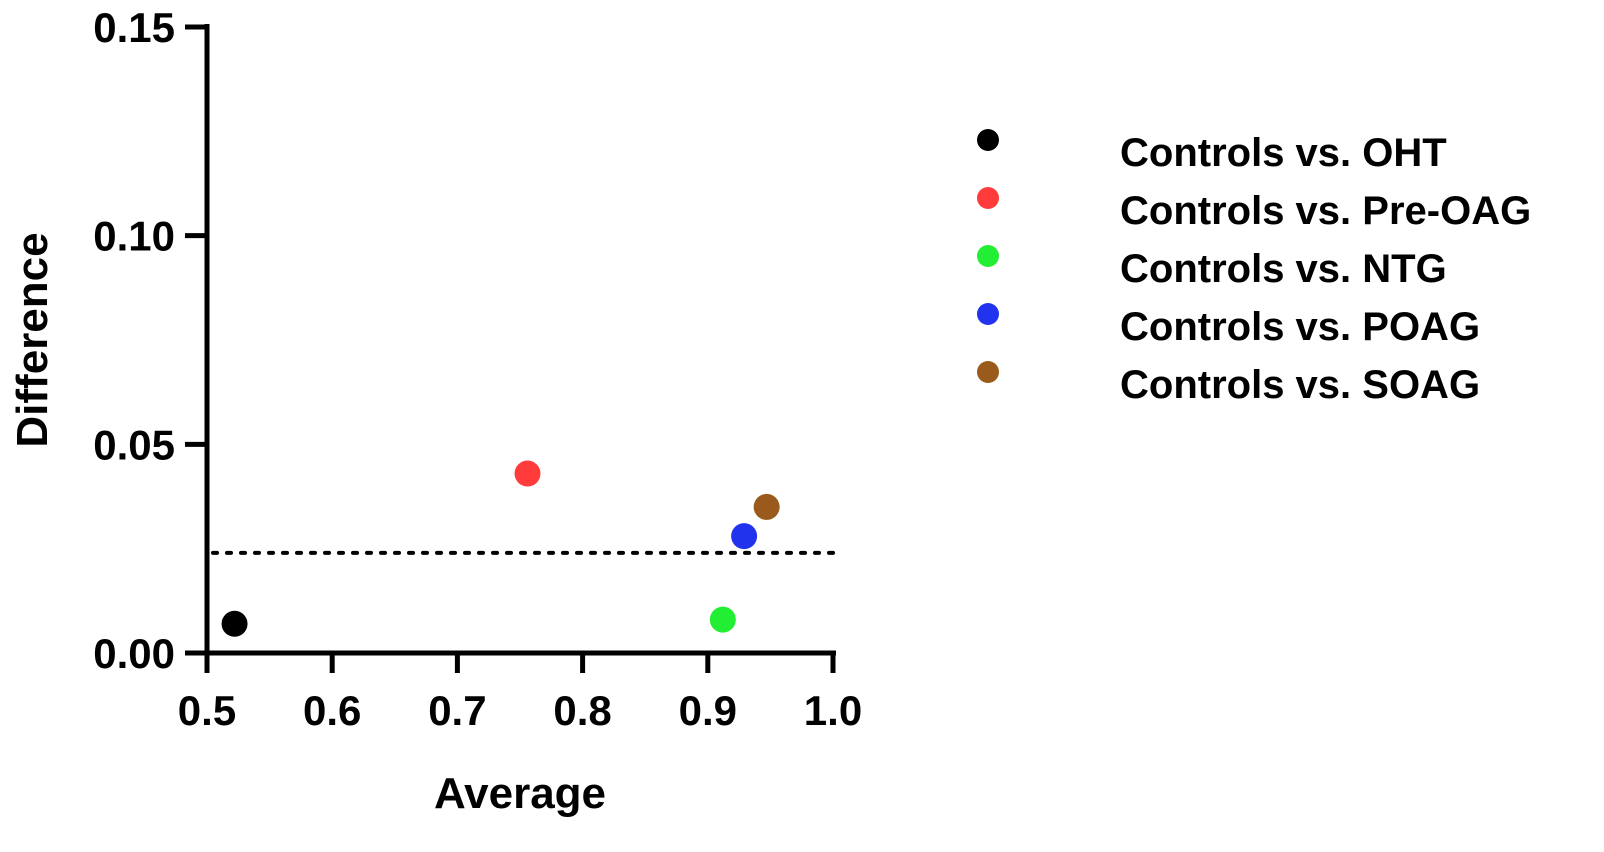 The height and width of the screenshot is (852, 1604). I want to click on x-tick-label: 0.7, so click(457, 710).